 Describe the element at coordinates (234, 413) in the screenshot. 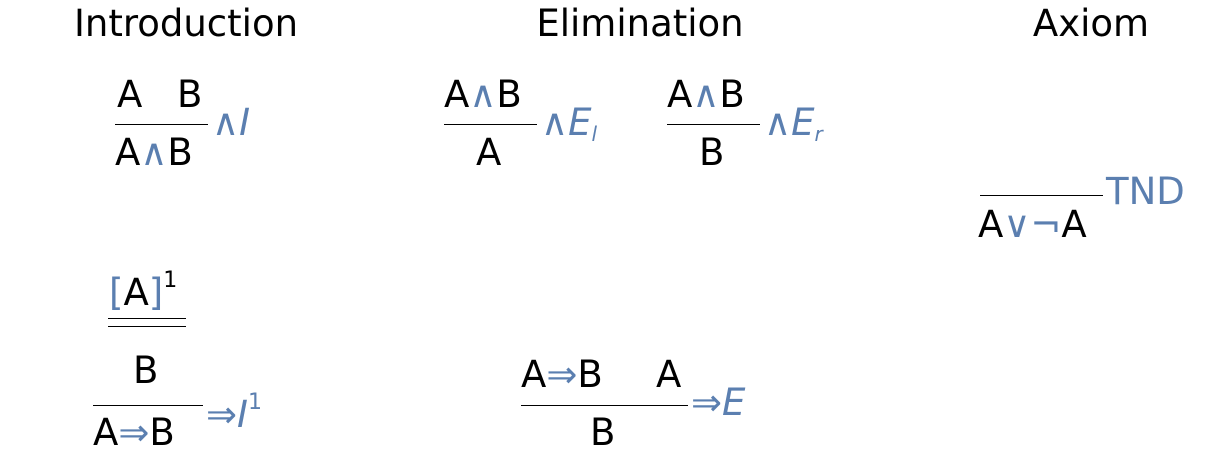

I see `imp-intro-label: ⇒I1` at that location.